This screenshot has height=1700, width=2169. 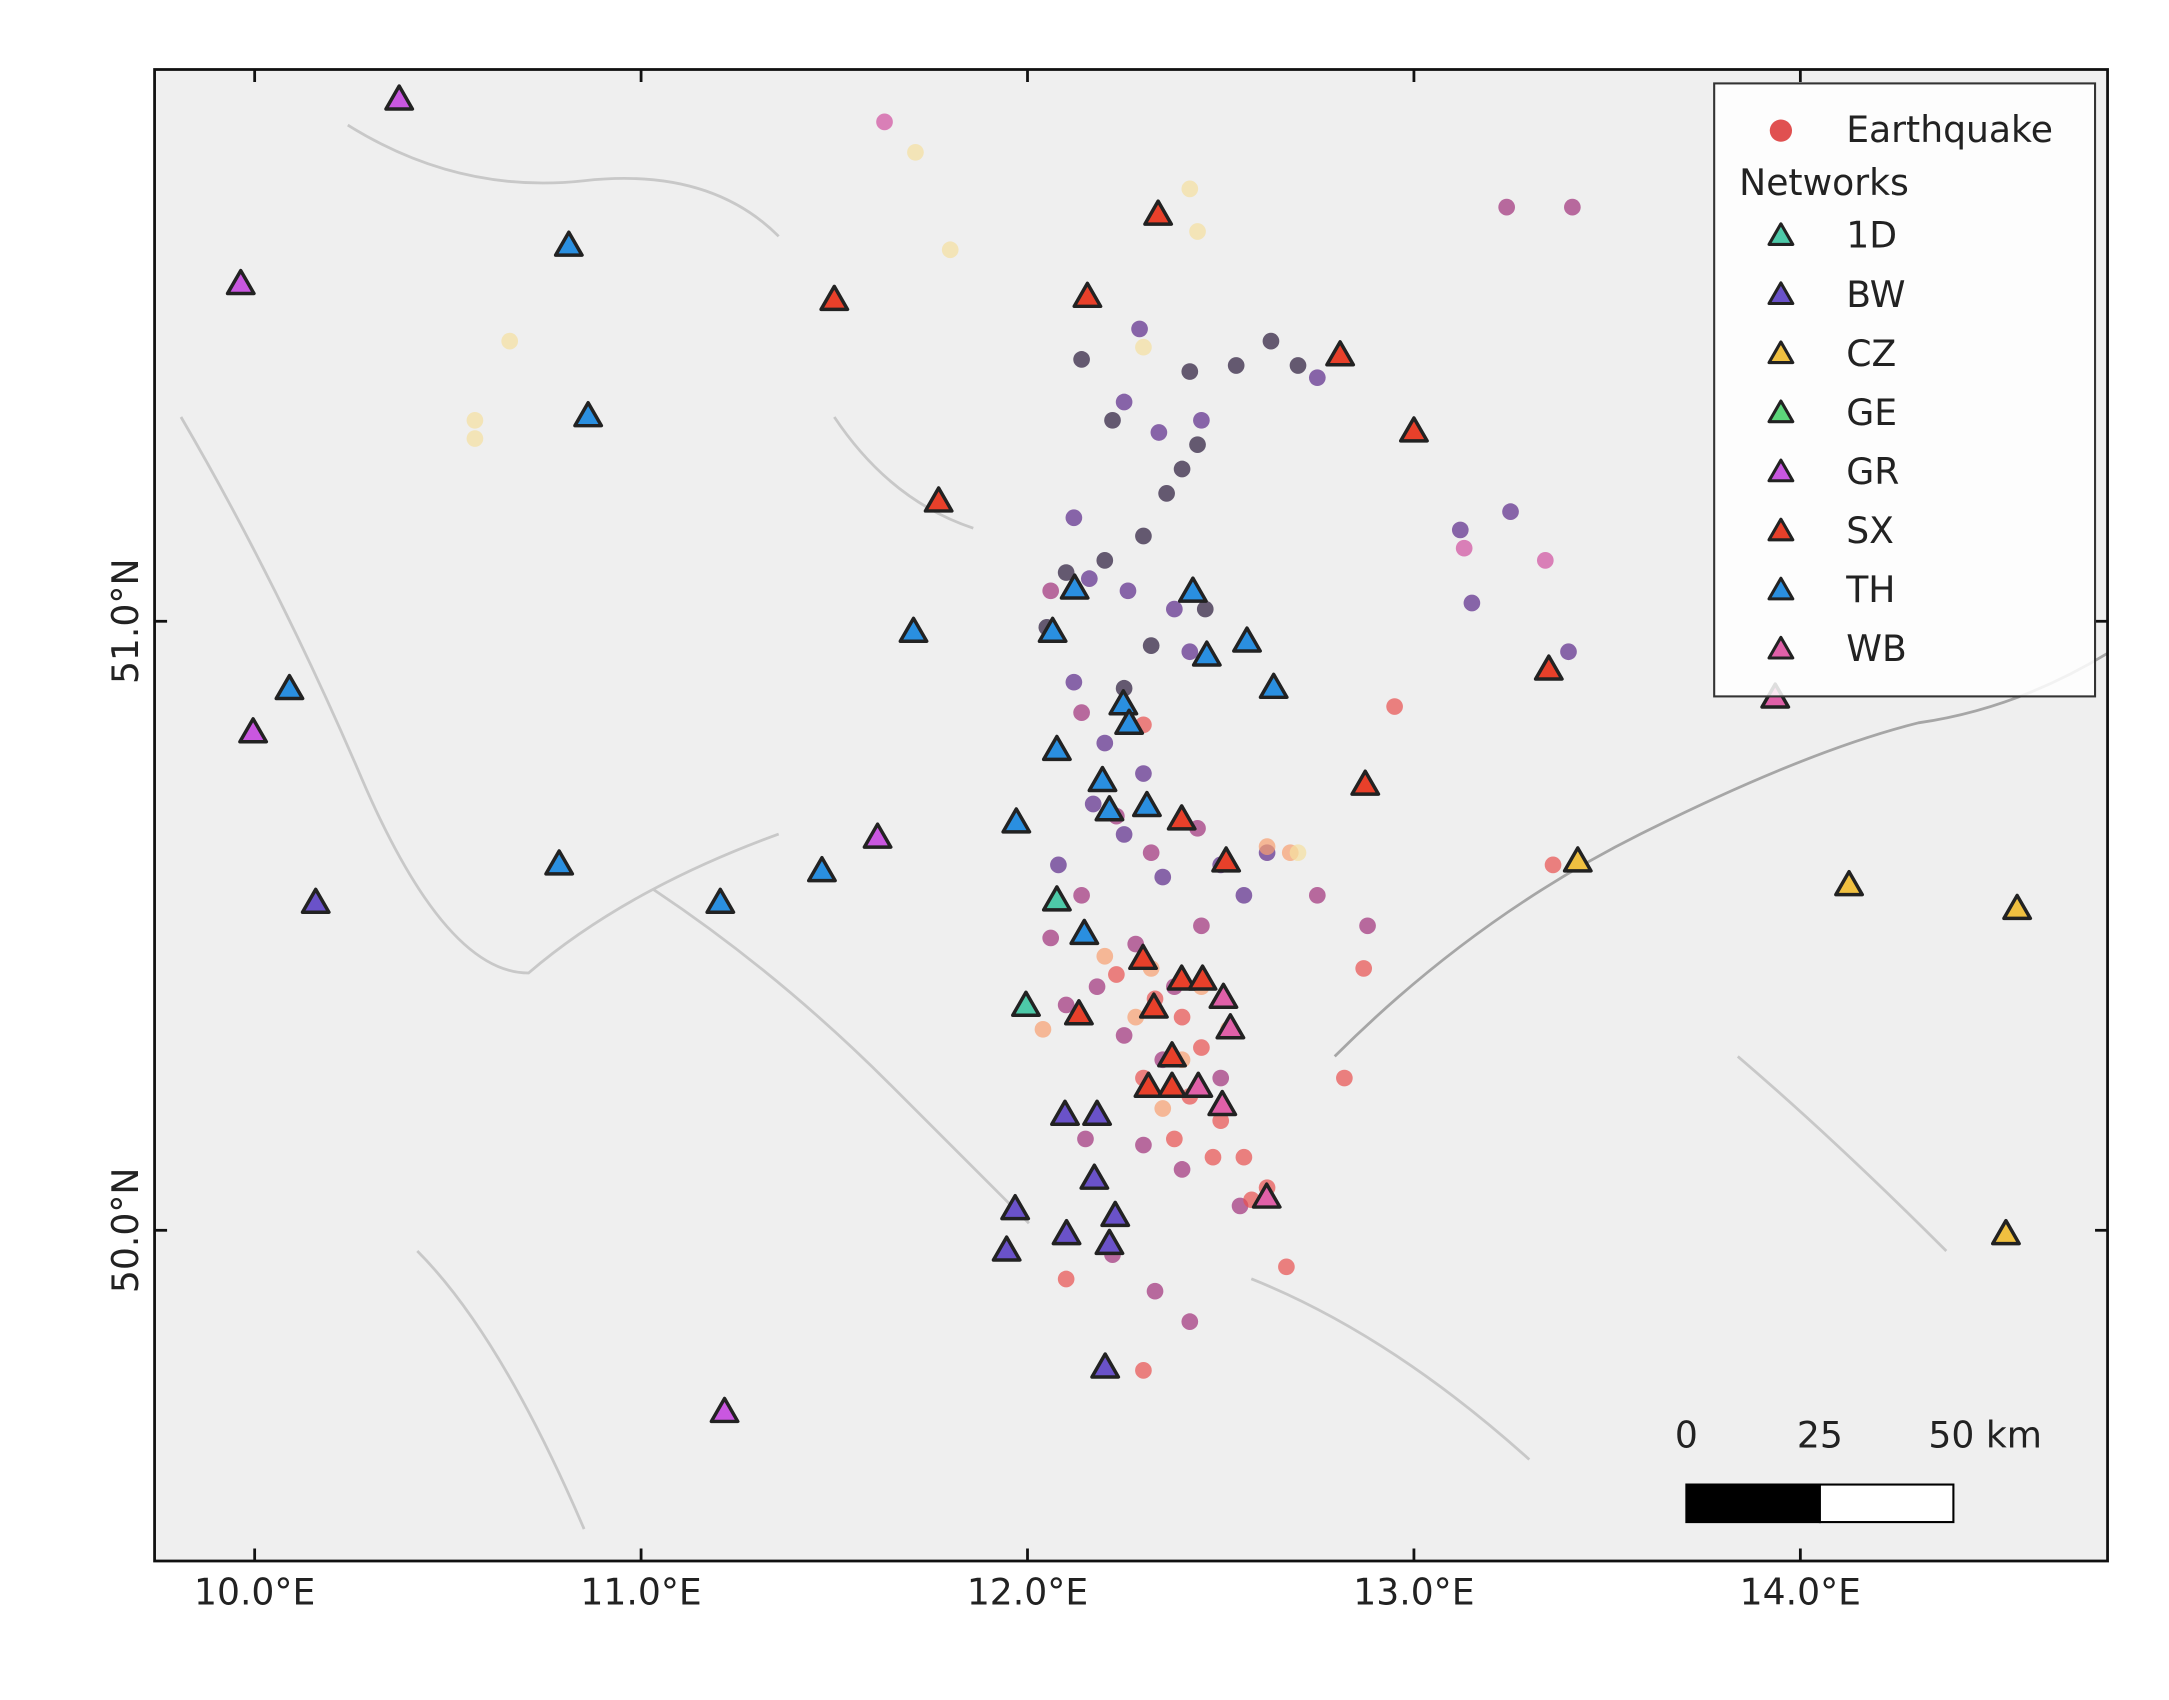 I want to click on legend-label: GE, so click(x=1871, y=412).